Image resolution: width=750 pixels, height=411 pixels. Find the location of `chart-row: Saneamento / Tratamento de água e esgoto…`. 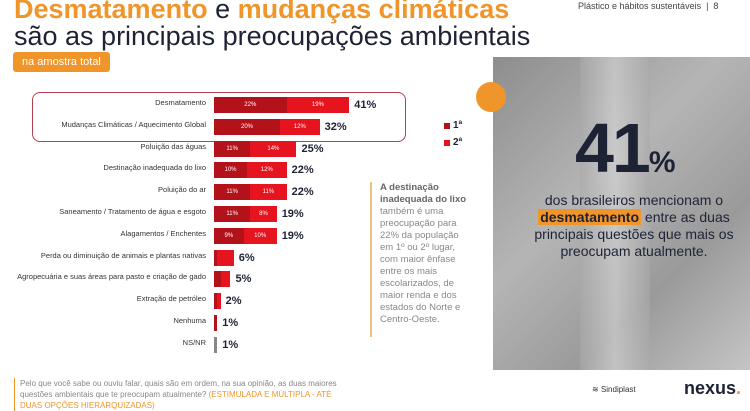

chart-row: Saneamento / Tratamento de água e esgoto… is located at coordinates (235, 214).